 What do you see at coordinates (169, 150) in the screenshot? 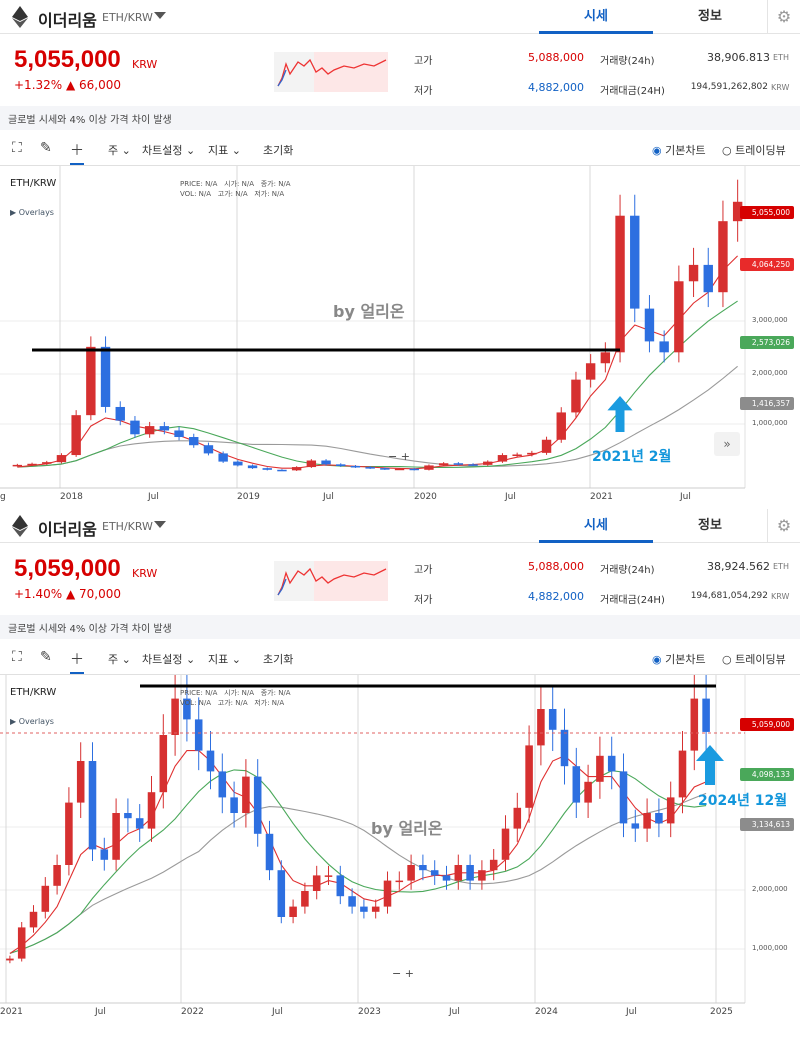
I see `chart-settings-select: 차트설정 ⌄` at bounding box center [169, 150].